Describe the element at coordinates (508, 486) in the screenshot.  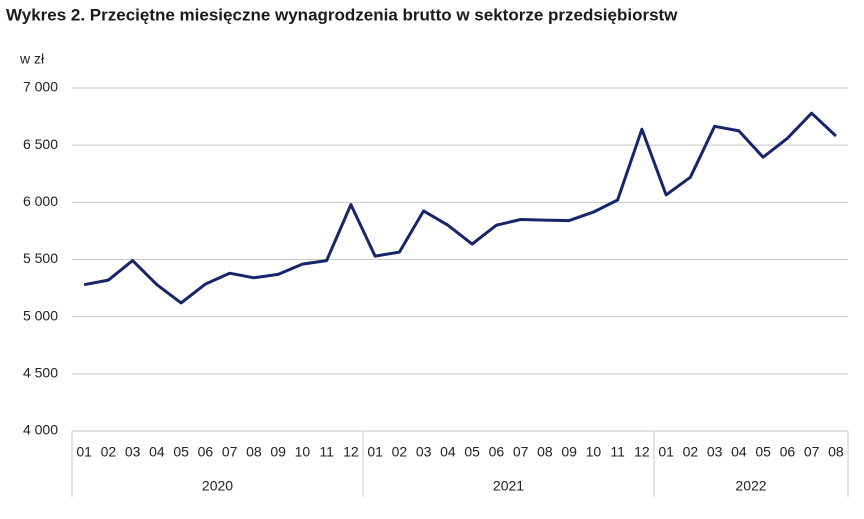
I see `group-label: 2021` at that location.